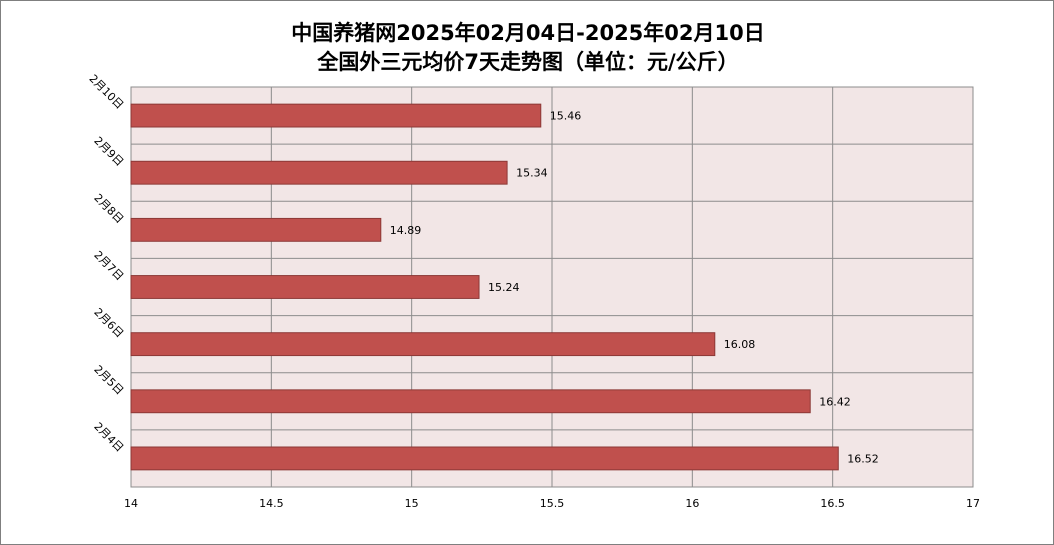 Image resolution: width=1054 pixels, height=545 pixels. I want to click on category-label: 2月7日, so click(108, 265).